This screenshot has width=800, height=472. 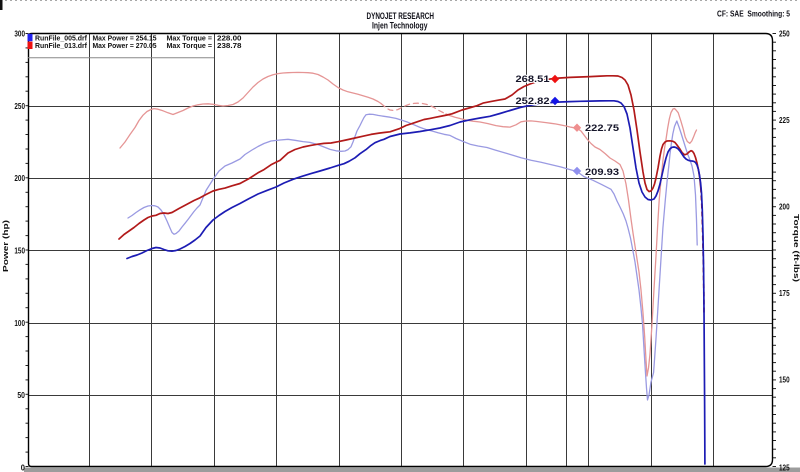 I want to click on svg-text: 50, so click(x=21, y=395).